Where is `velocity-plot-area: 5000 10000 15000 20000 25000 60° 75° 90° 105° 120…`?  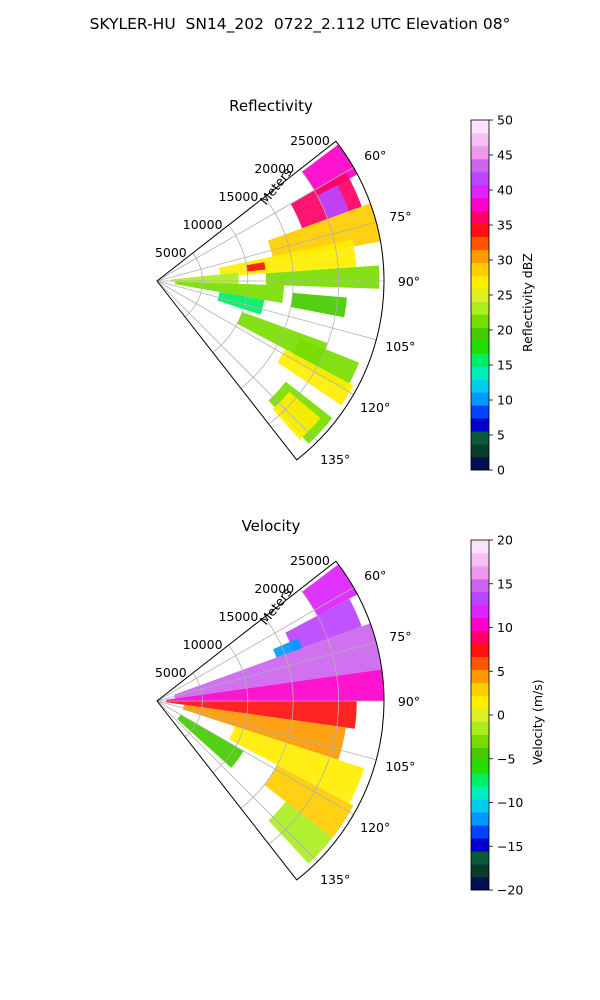 velocity-plot-area: 5000 10000 15000 20000 25000 60° 75° 90° 105° 120… is located at coordinates (287, 720).